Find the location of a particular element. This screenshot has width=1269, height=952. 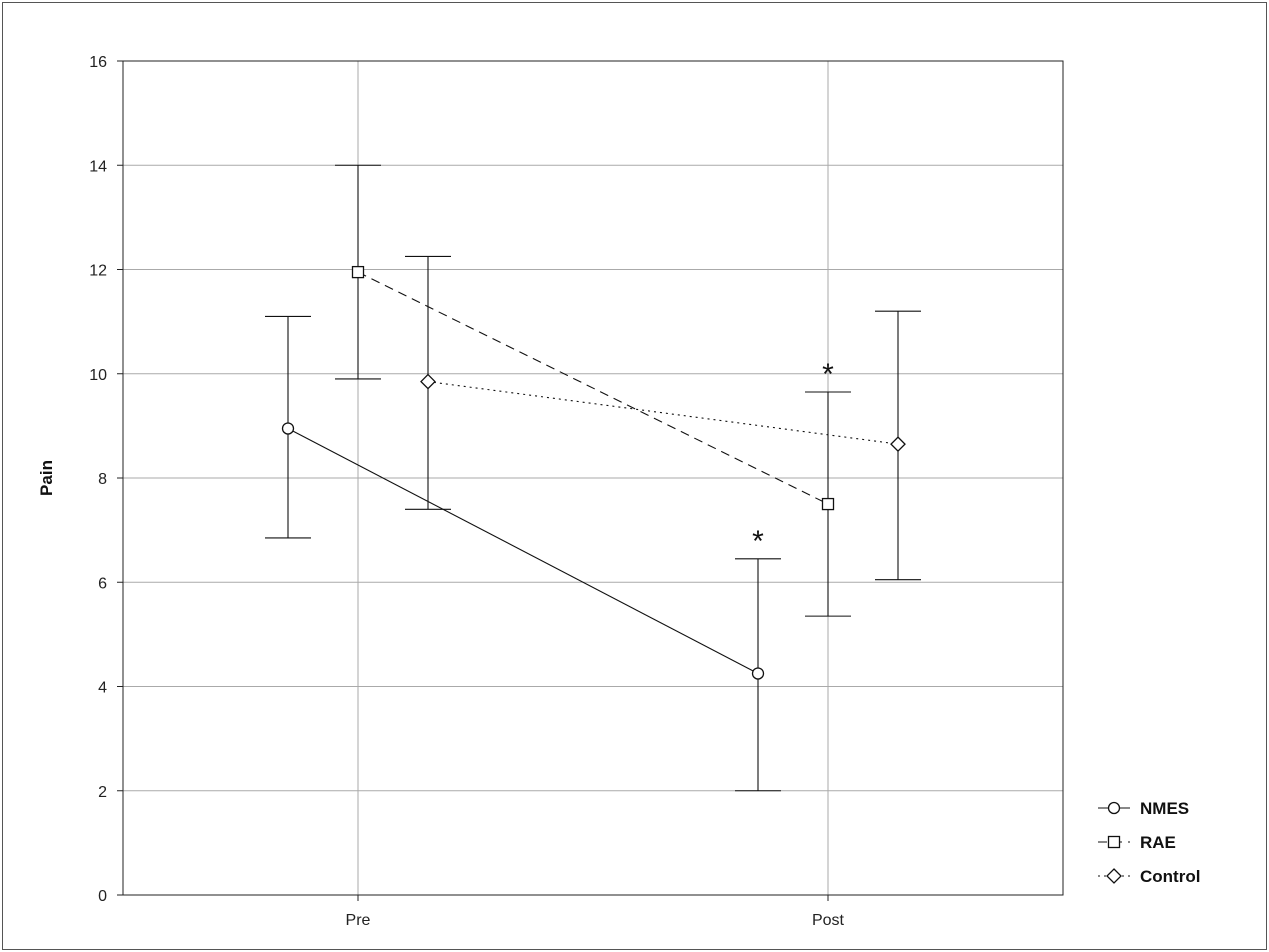

legend: NMES RAE Control is located at coordinates (1149, 842).